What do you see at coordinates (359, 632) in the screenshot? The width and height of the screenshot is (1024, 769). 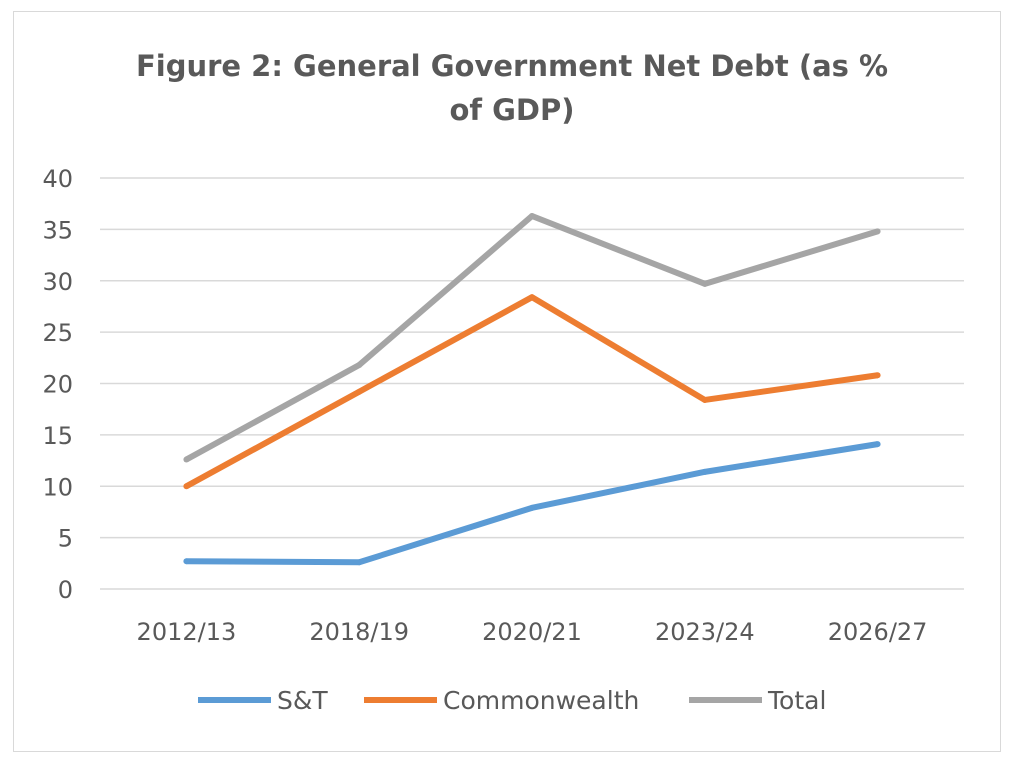 I see `x-tick-label: 2018/19` at bounding box center [359, 632].